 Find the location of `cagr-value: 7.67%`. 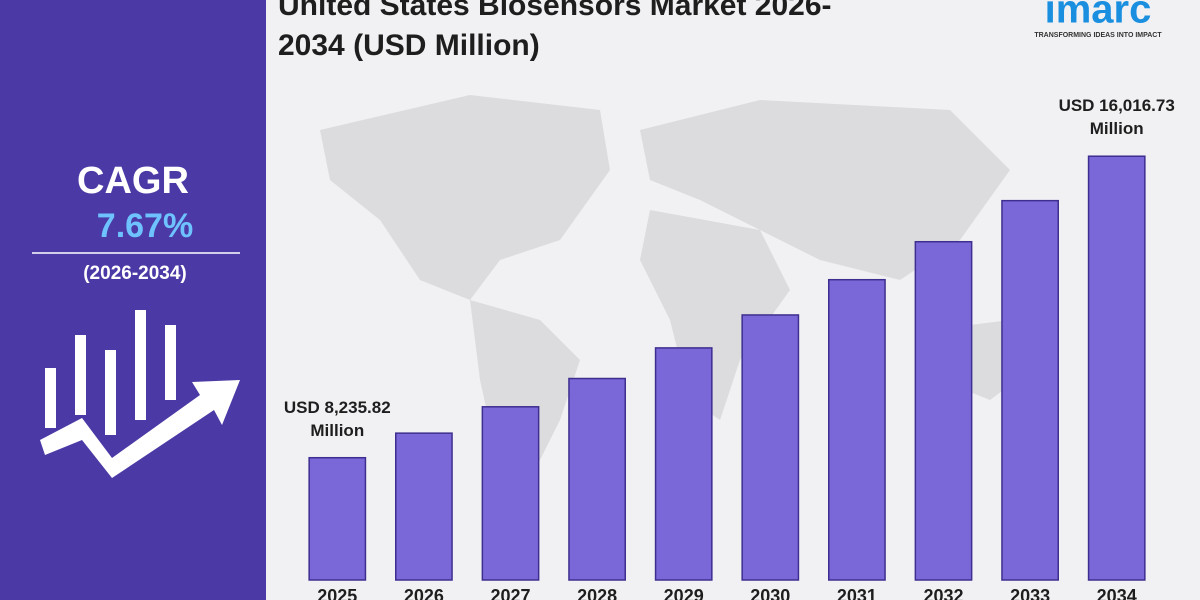

cagr-value: 7.67% is located at coordinates (145, 226).